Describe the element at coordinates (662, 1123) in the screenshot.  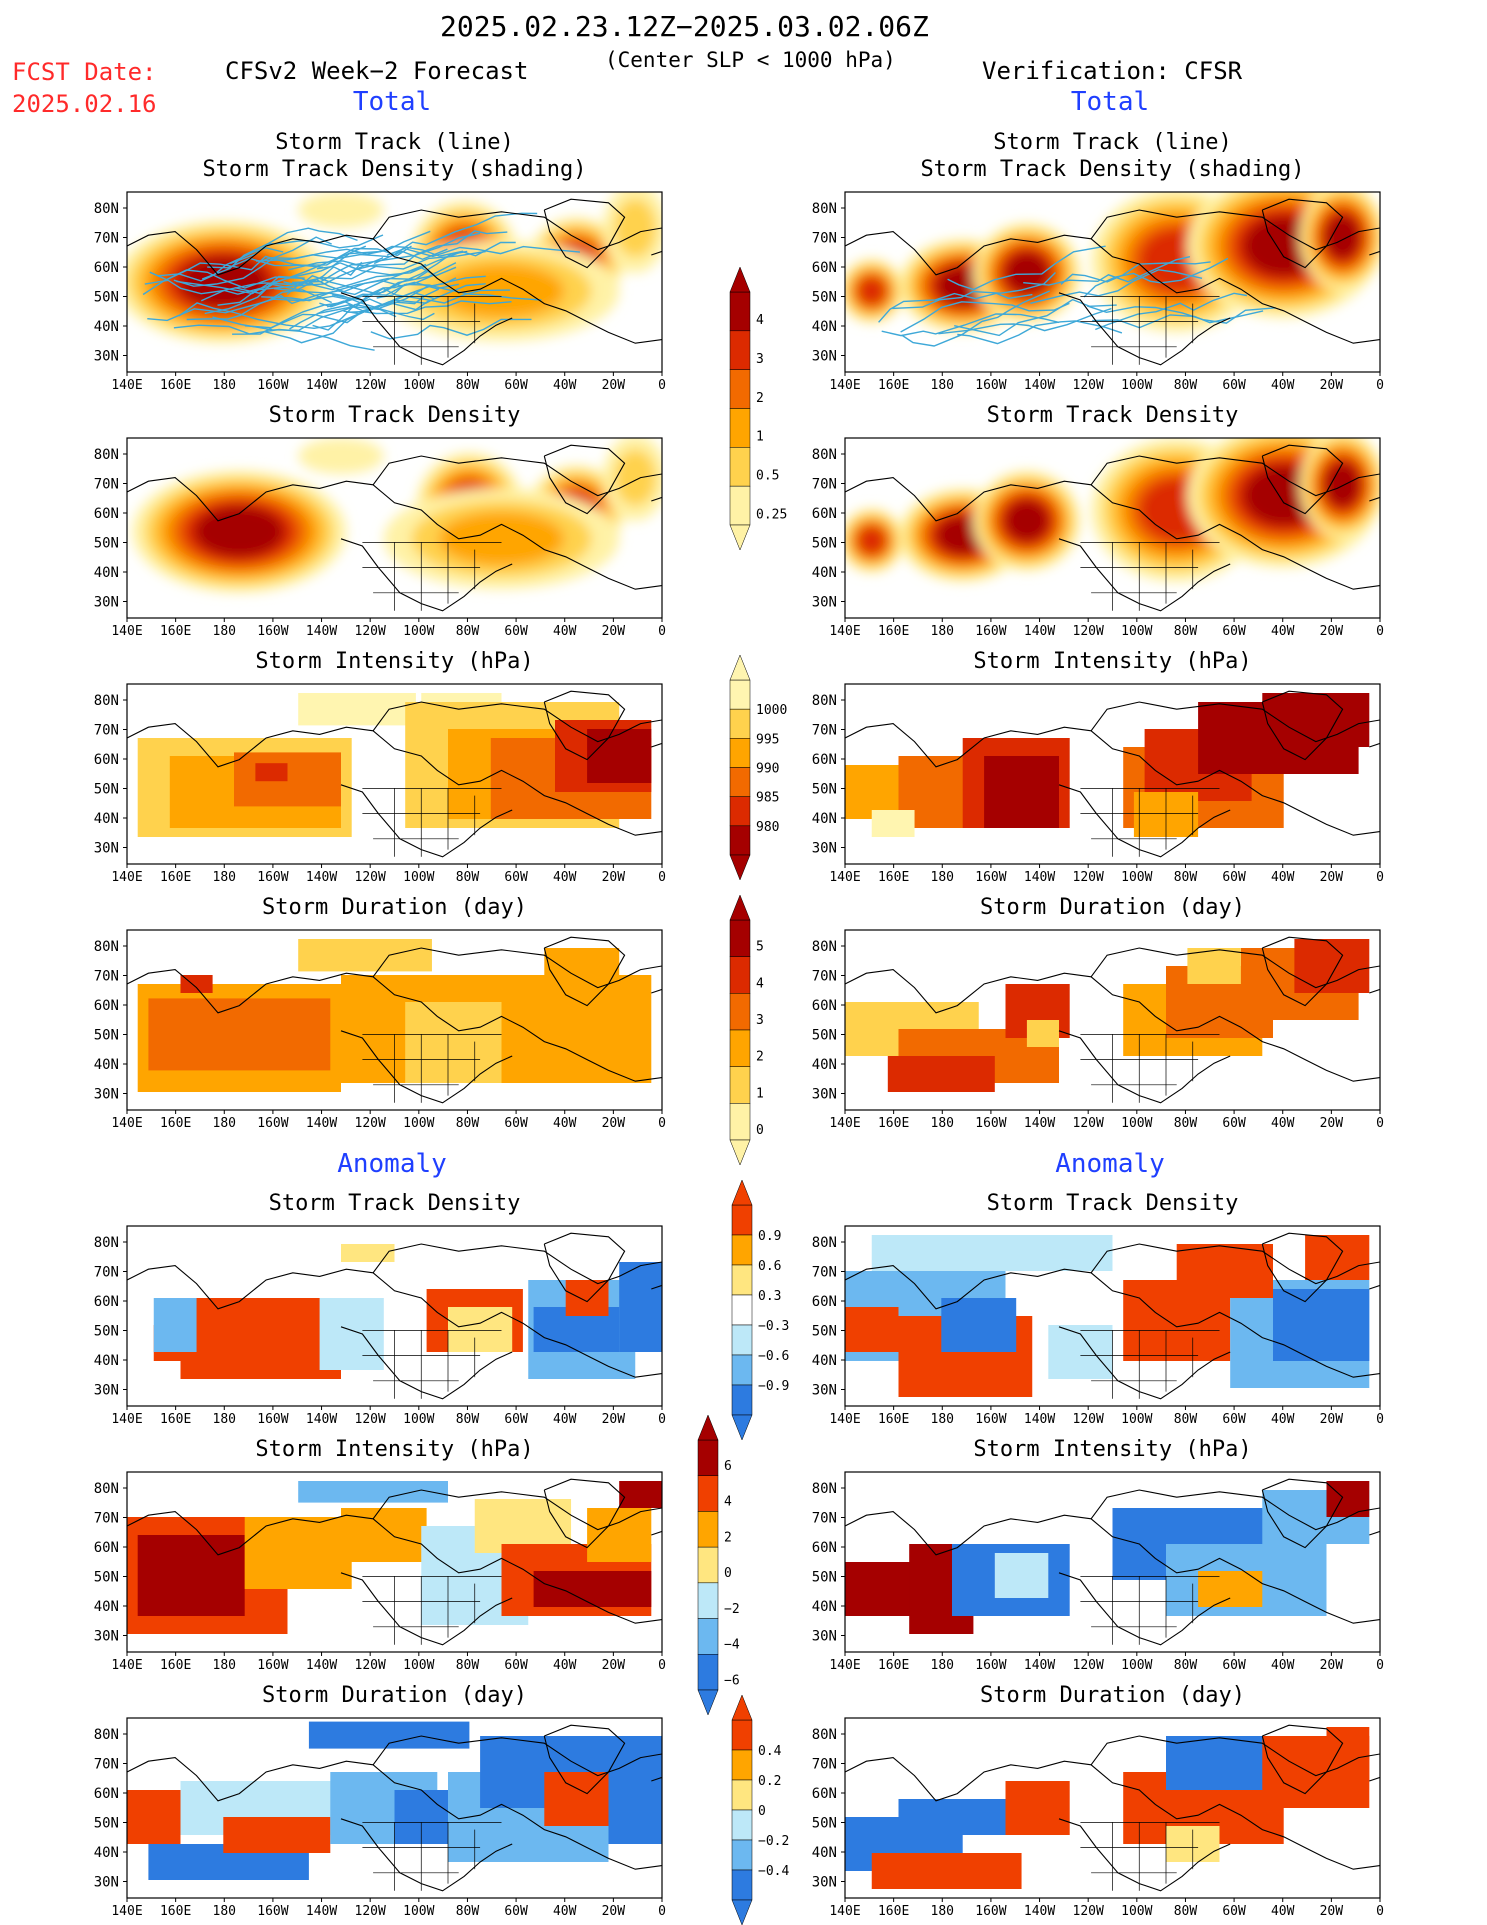
I see `lon-tick-label: 0` at that location.